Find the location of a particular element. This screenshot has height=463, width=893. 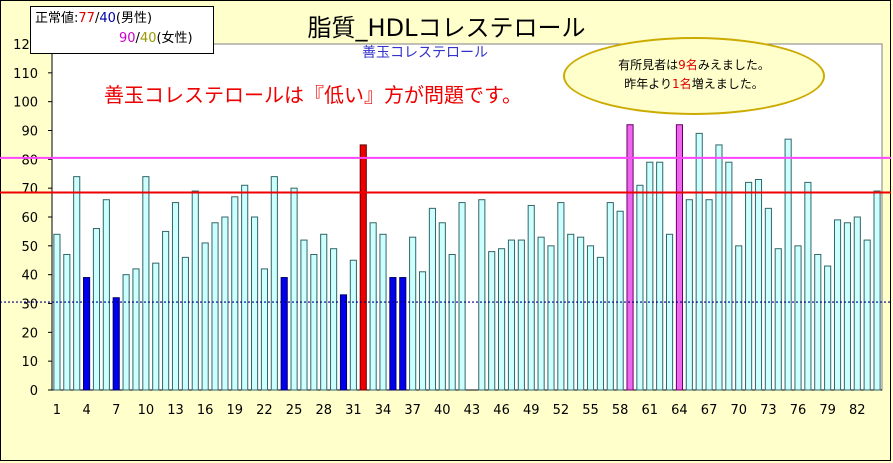

callout-ellipse: 有所見者は9名みえました。 昨年より1名増えました。 is located at coordinates (694, 76).